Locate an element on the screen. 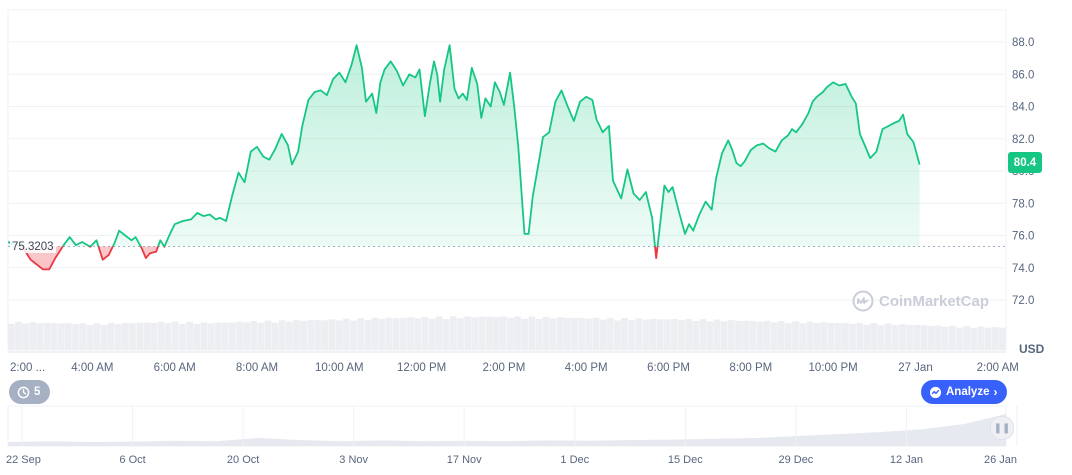 This screenshot has width=1072, height=475. navigator-date-label: 3 Nov is located at coordinates (353, 460).